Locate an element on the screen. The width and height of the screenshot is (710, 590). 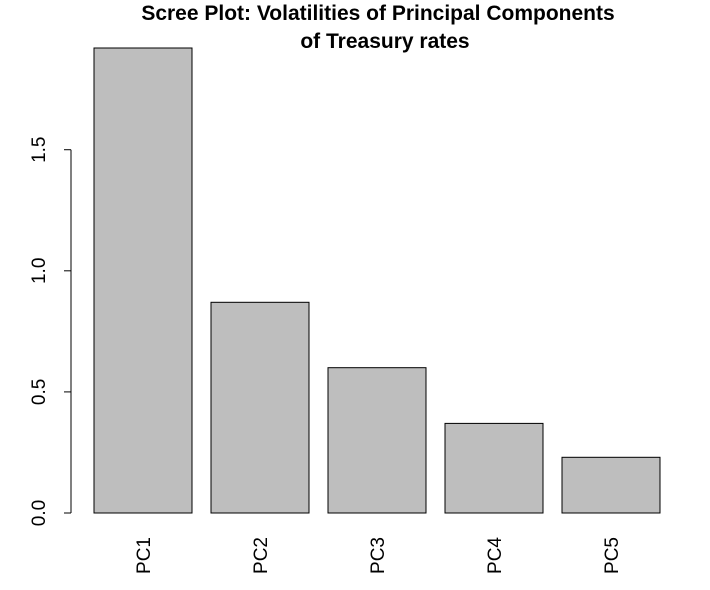
x-tick-label-pc1: PC1 is located at coordinates (144, 555).